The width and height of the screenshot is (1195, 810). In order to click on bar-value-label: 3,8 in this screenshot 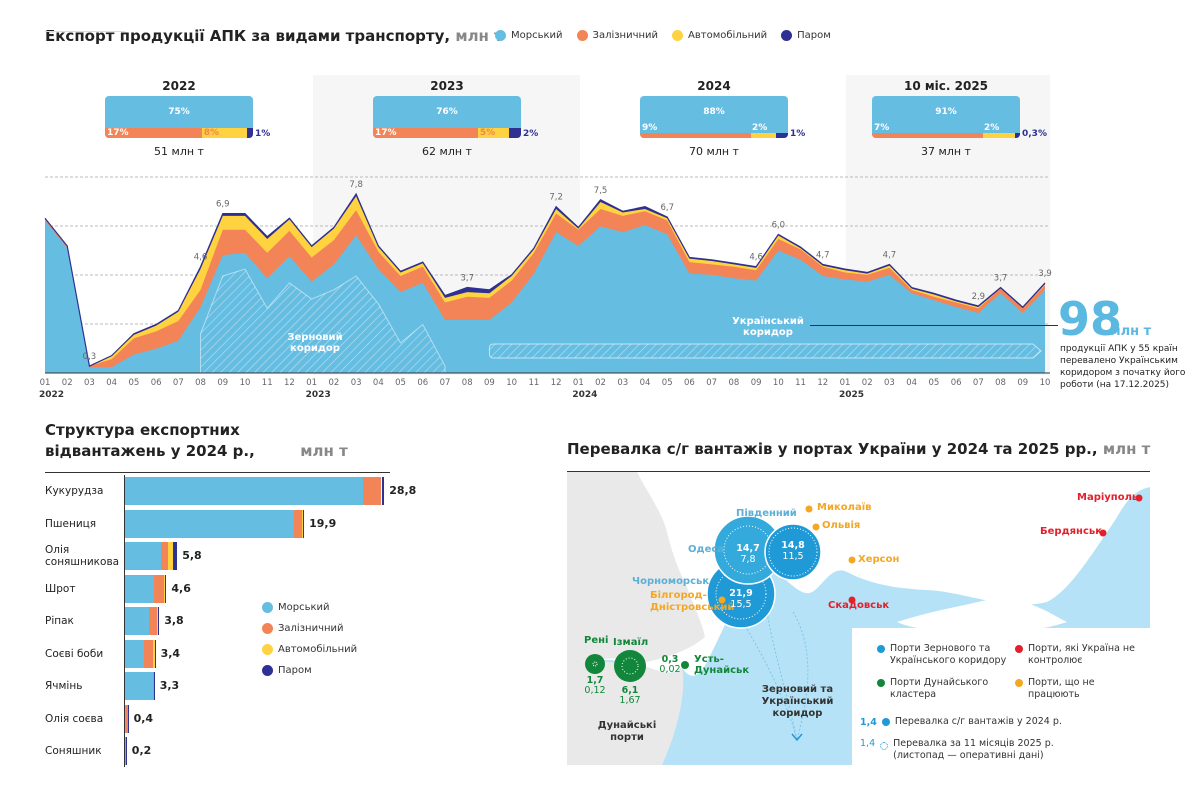, I will do `click(174, 620)`.